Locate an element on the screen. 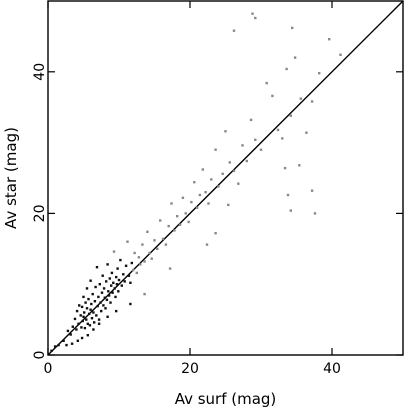  x-tick-label: 0 is located at coordinates (48, 369).